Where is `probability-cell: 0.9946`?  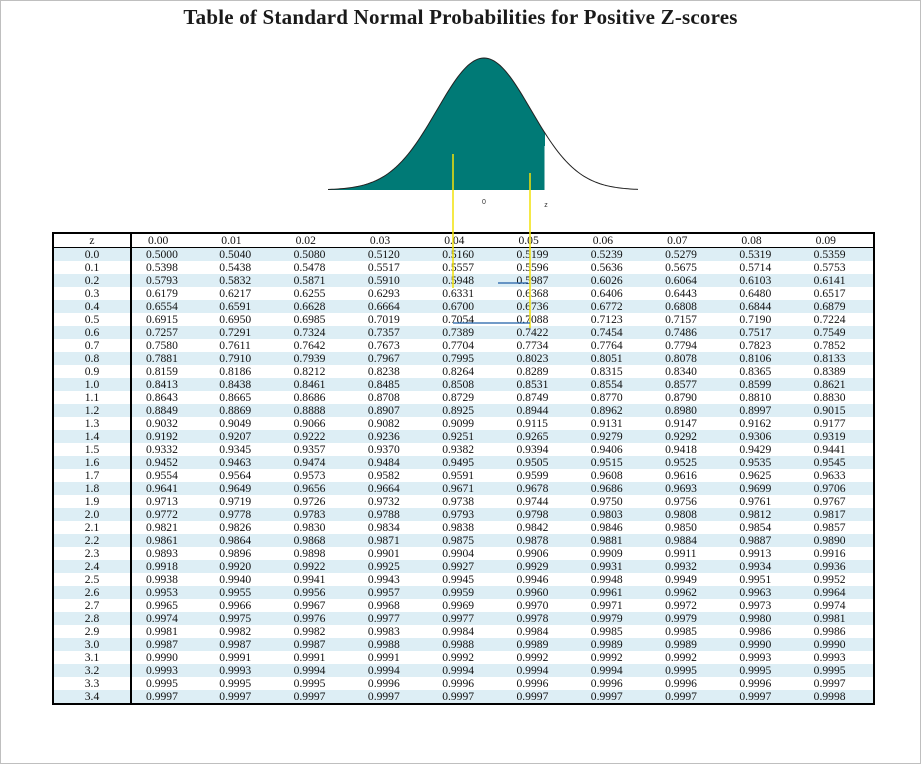
probability-cell: 0.9946 is located at coordinates (532, 579).